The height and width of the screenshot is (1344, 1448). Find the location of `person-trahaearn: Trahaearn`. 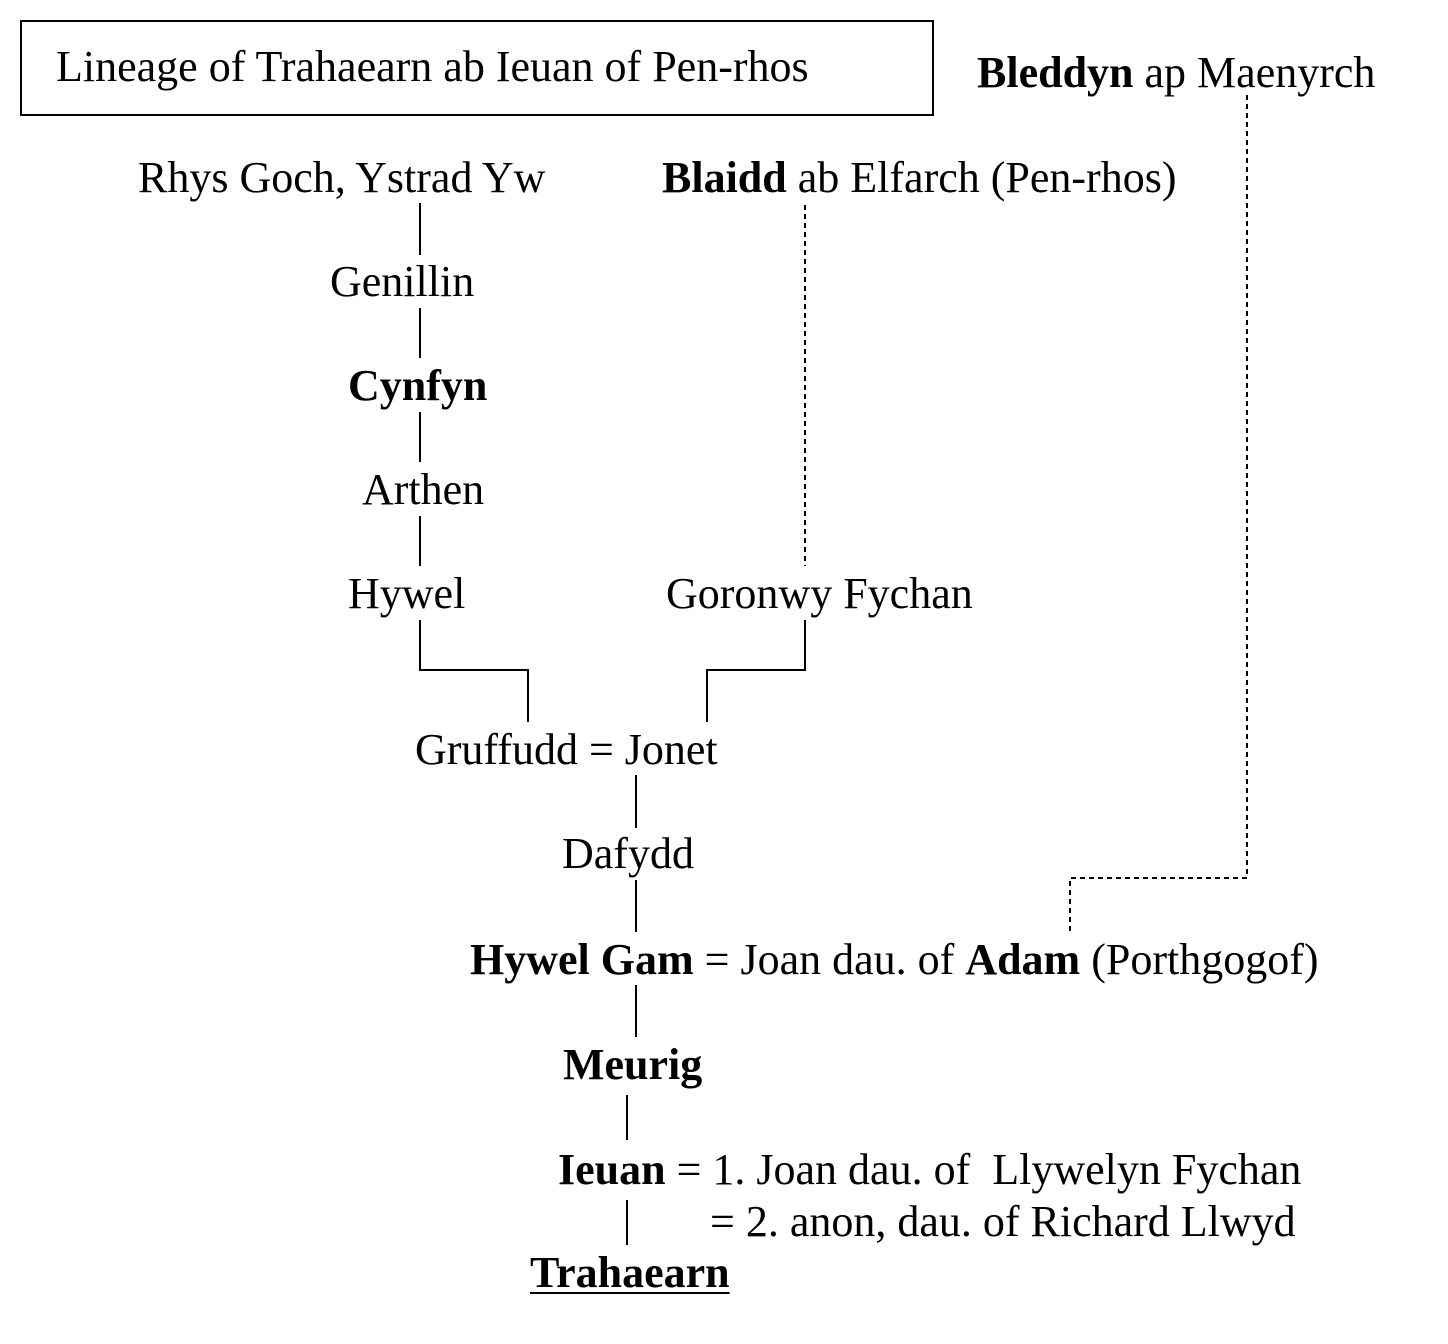

person-trahaearn: Trahaearn is located at coordinates (630, 1272).